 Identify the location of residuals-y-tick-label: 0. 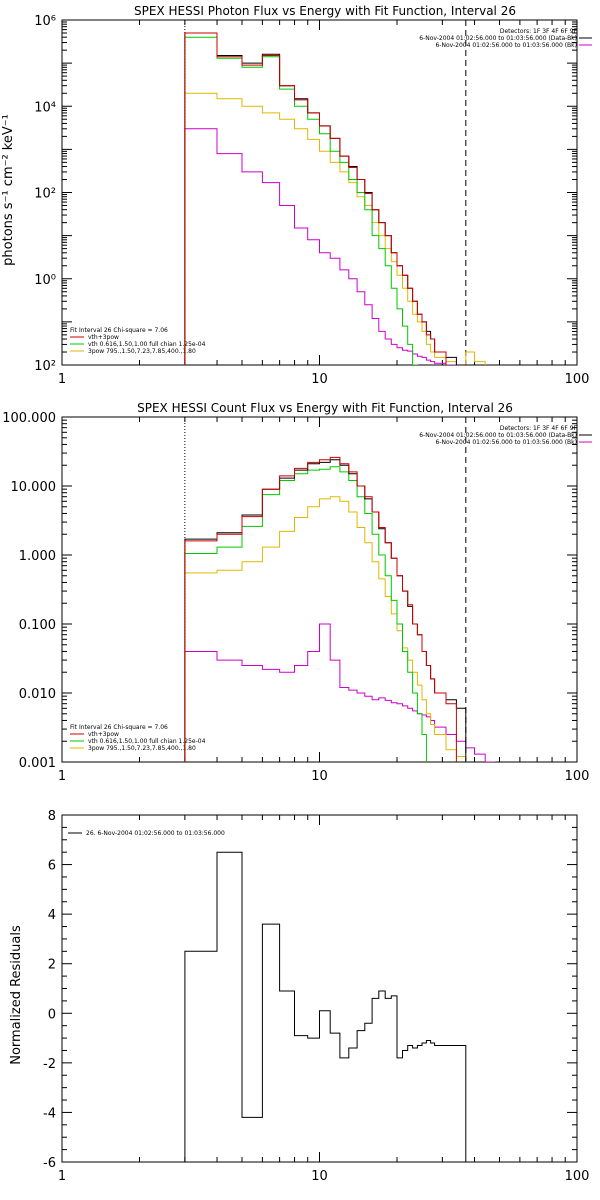
(52, 1014).